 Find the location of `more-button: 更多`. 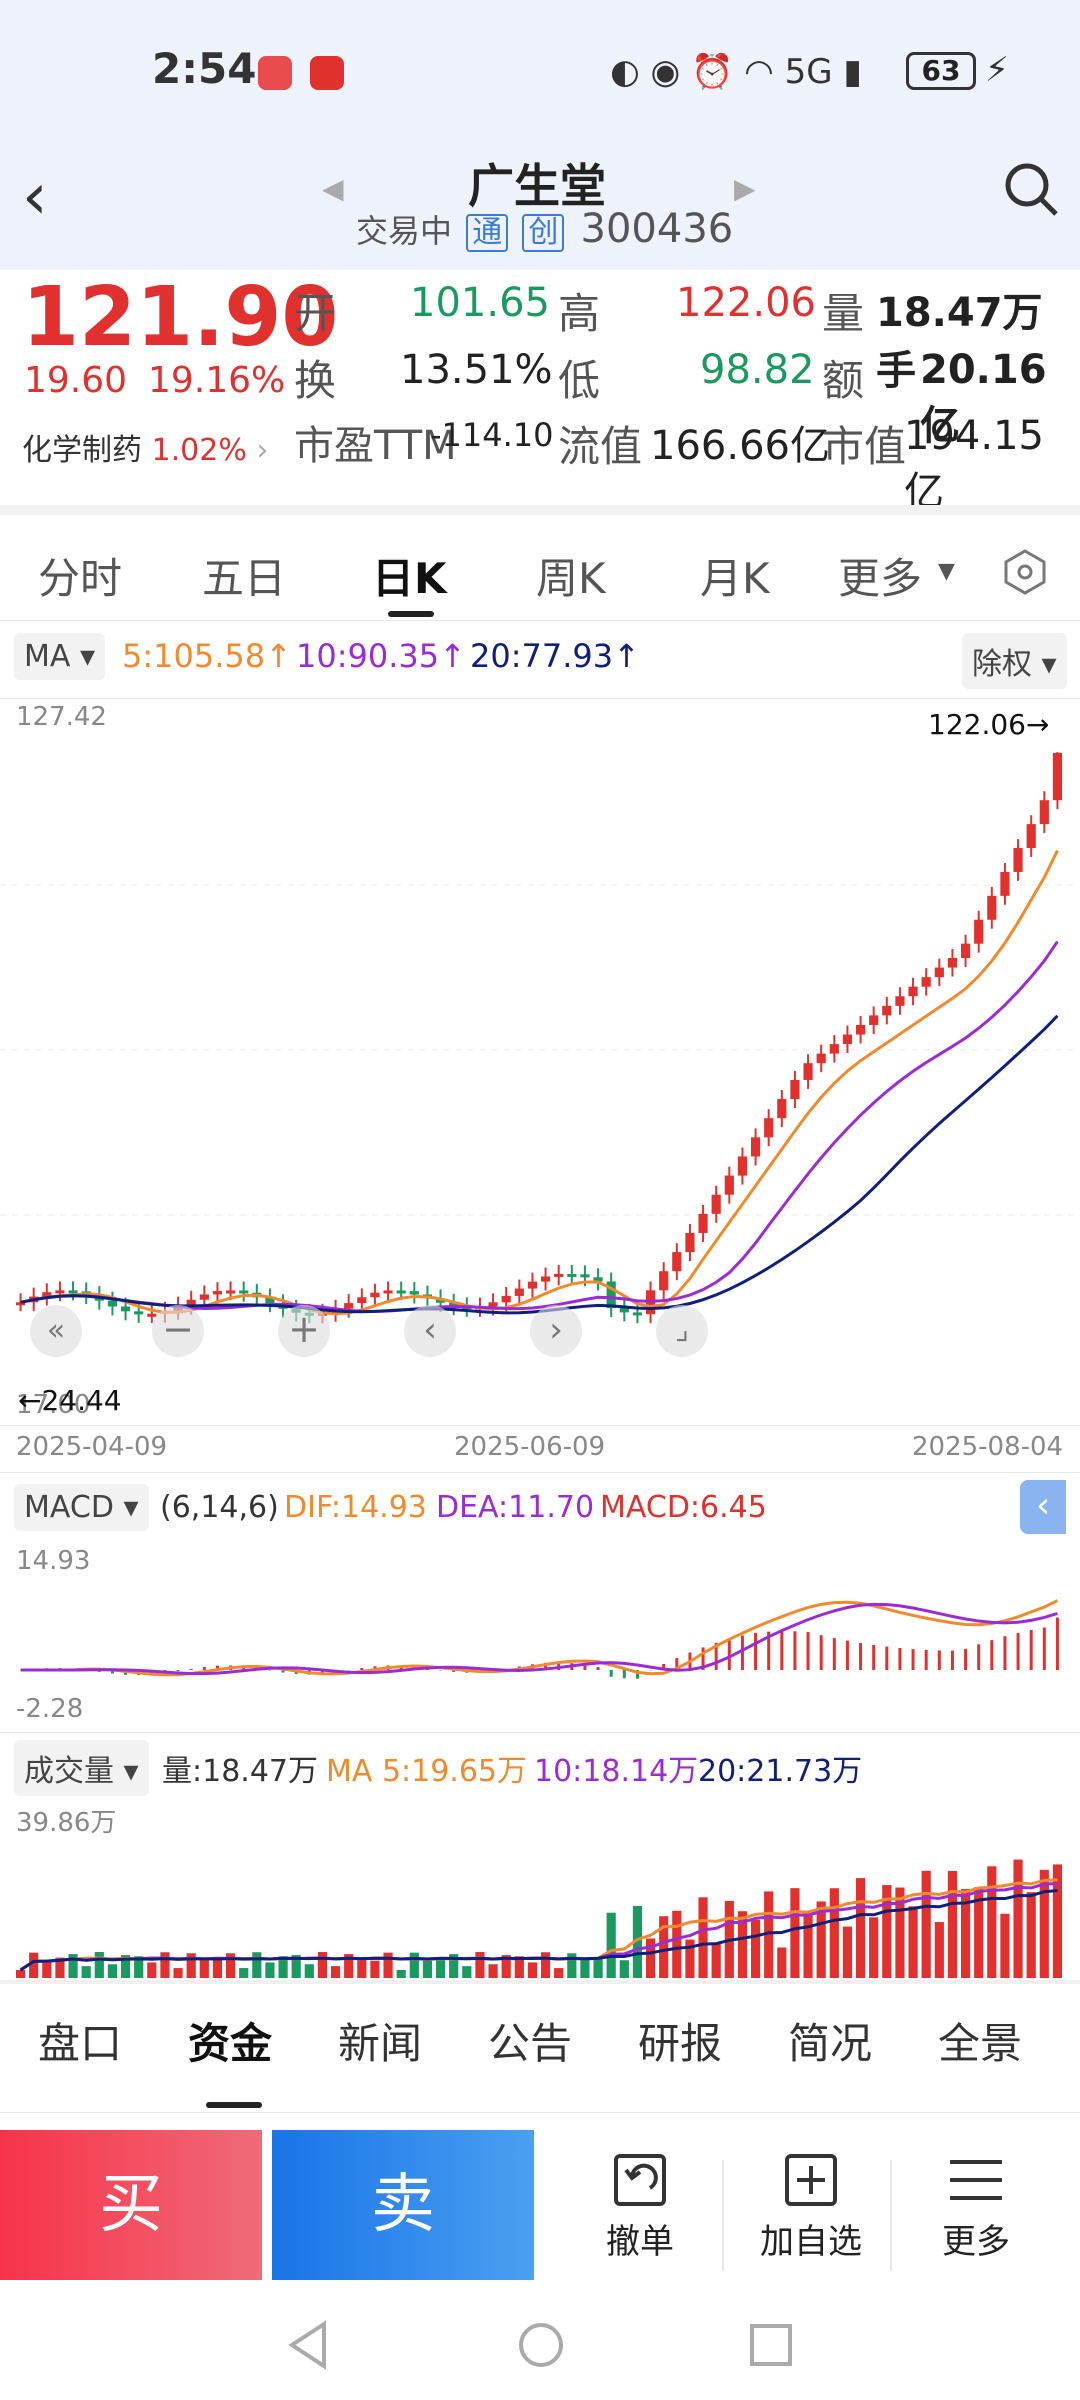

more-button: 更多 is located at coordinates (976, 2210).